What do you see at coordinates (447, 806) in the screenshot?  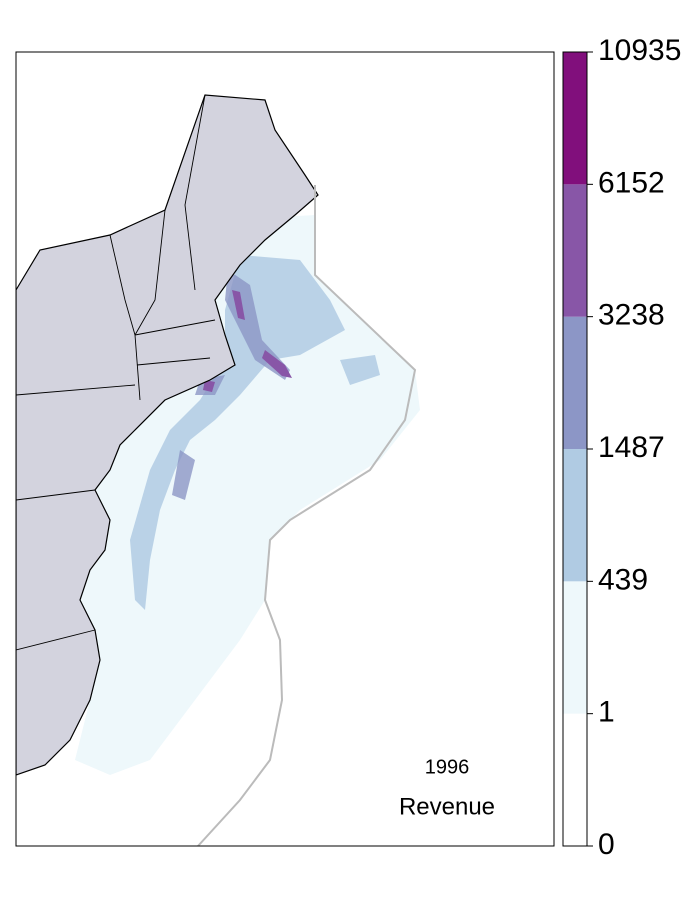 I see `variable-label: Revenue` at bounding box center [447, 806].